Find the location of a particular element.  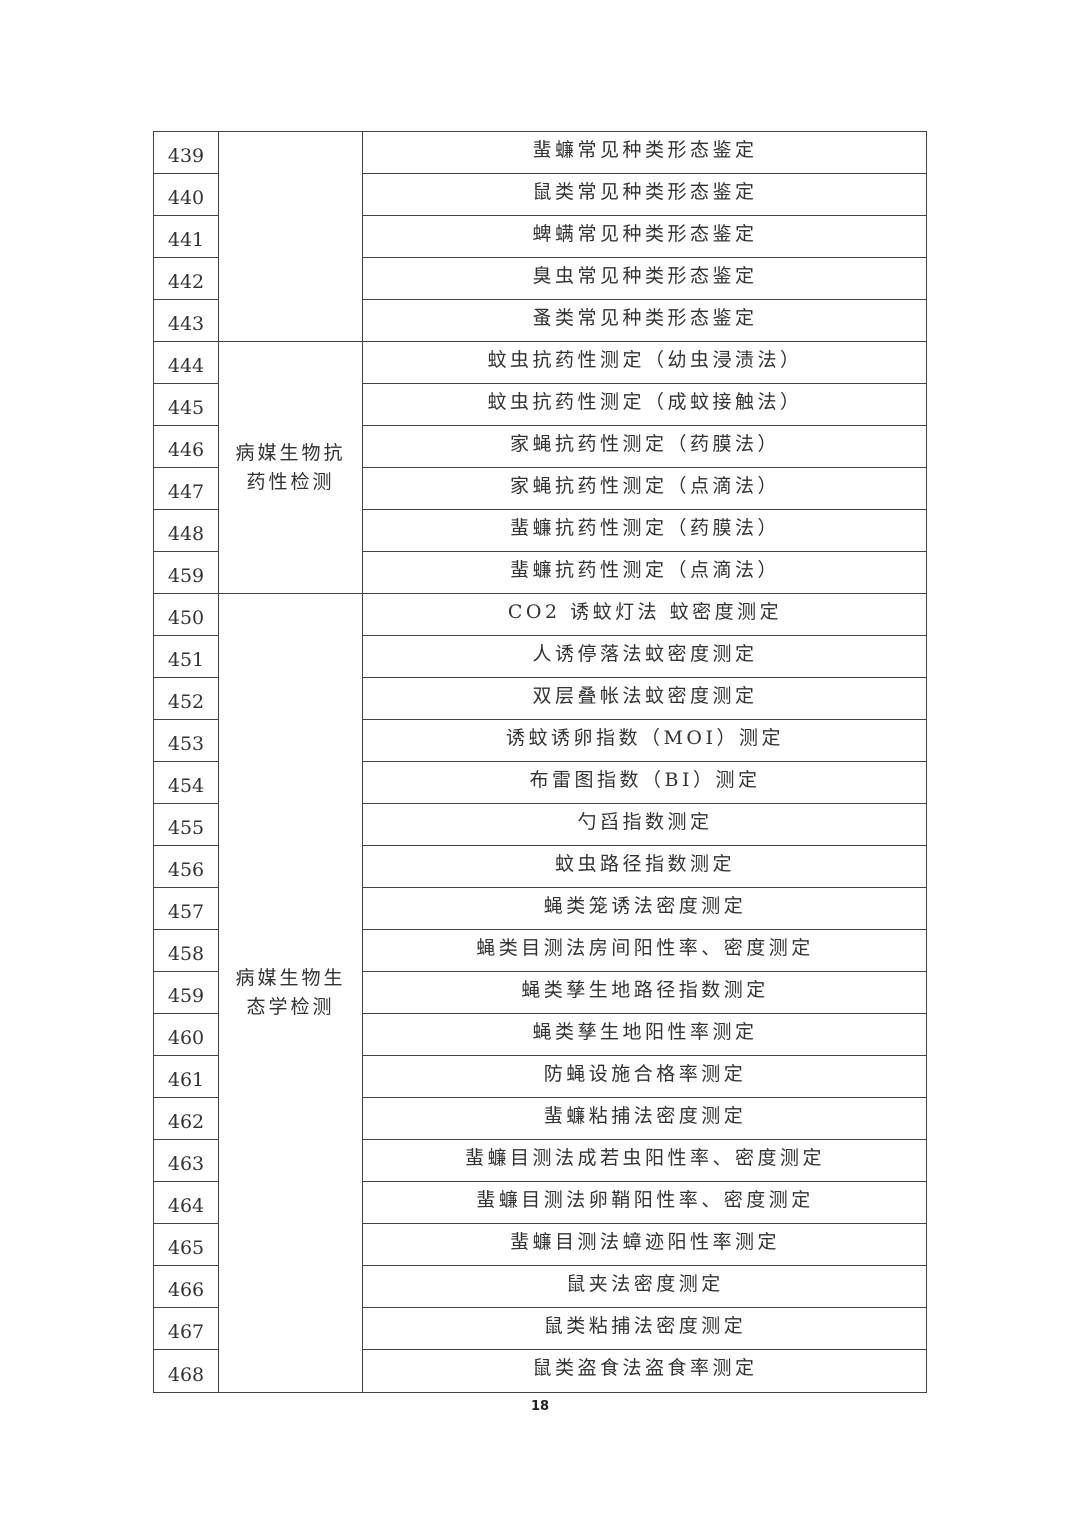

row-number: 461 is located at coordinates (186, 1077).